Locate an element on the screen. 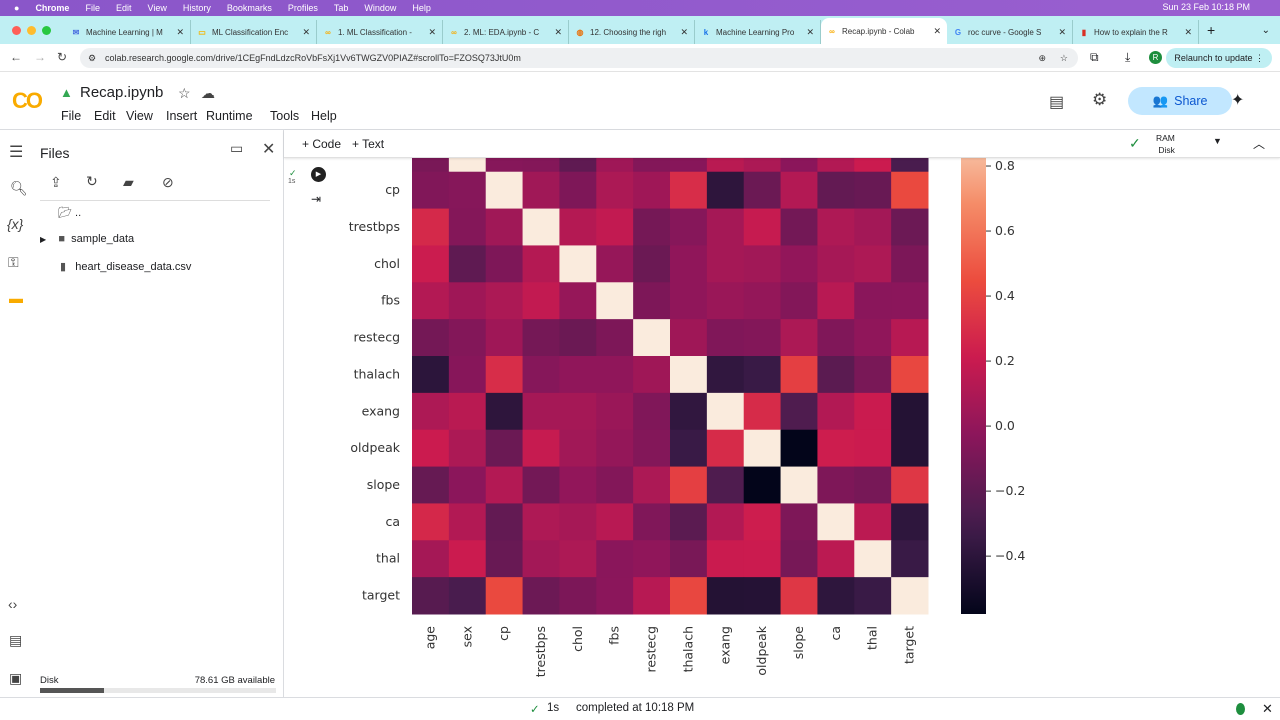 Image resolution: width=1280 pixels, height=720 pixels. browser-tab: ▮ How to explain the R ✕ is located at coordinates (1136, 32).